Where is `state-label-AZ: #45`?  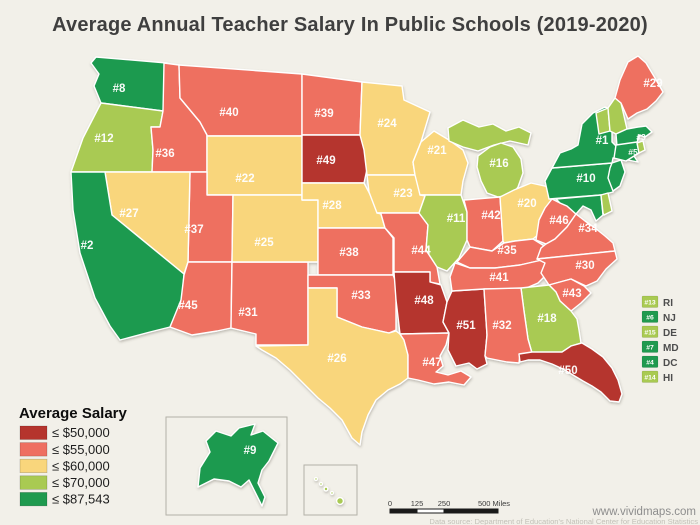 state-label-AZ: #45 is located at coordinates (188, 306).